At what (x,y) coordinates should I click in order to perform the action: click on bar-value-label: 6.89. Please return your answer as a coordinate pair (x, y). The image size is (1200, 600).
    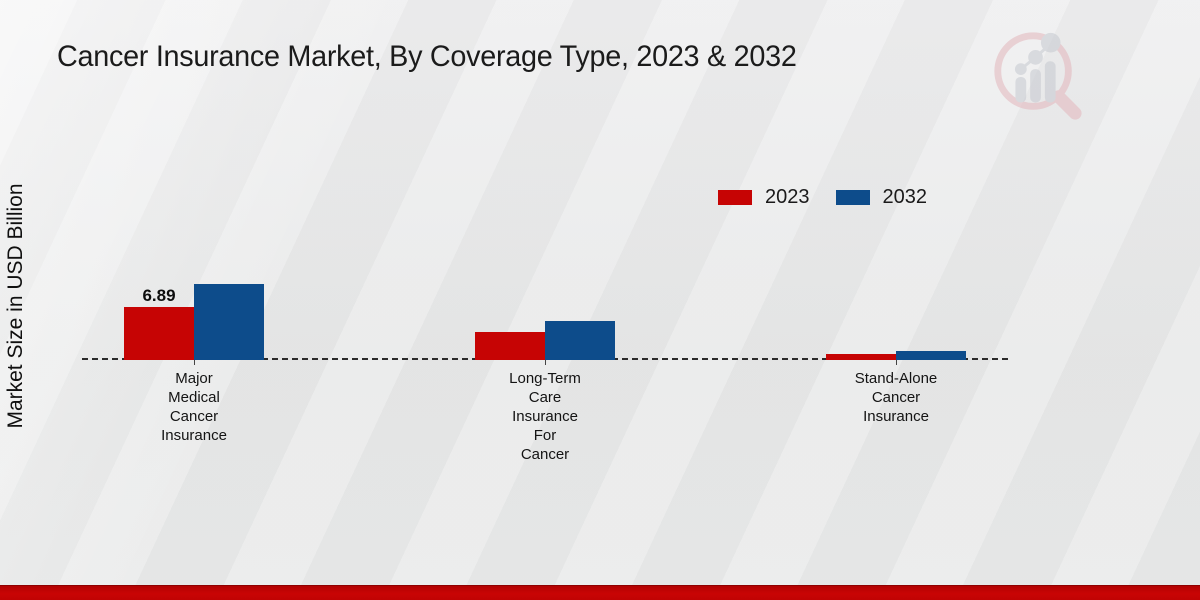
    Looking at the image, I should click on (159, 295).